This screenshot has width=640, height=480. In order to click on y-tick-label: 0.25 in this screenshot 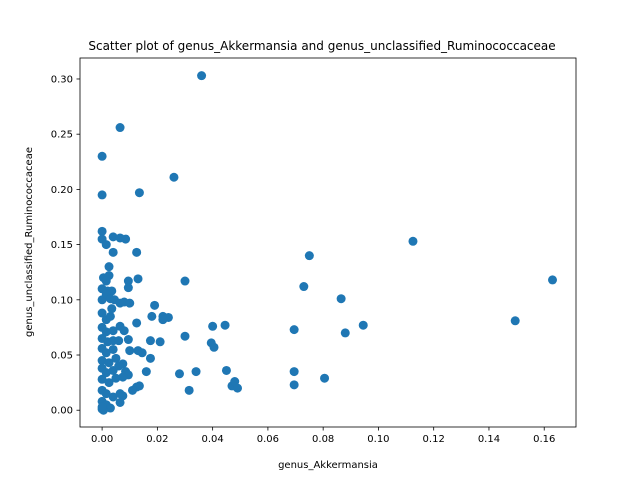, I will do `click(62, 135)`.